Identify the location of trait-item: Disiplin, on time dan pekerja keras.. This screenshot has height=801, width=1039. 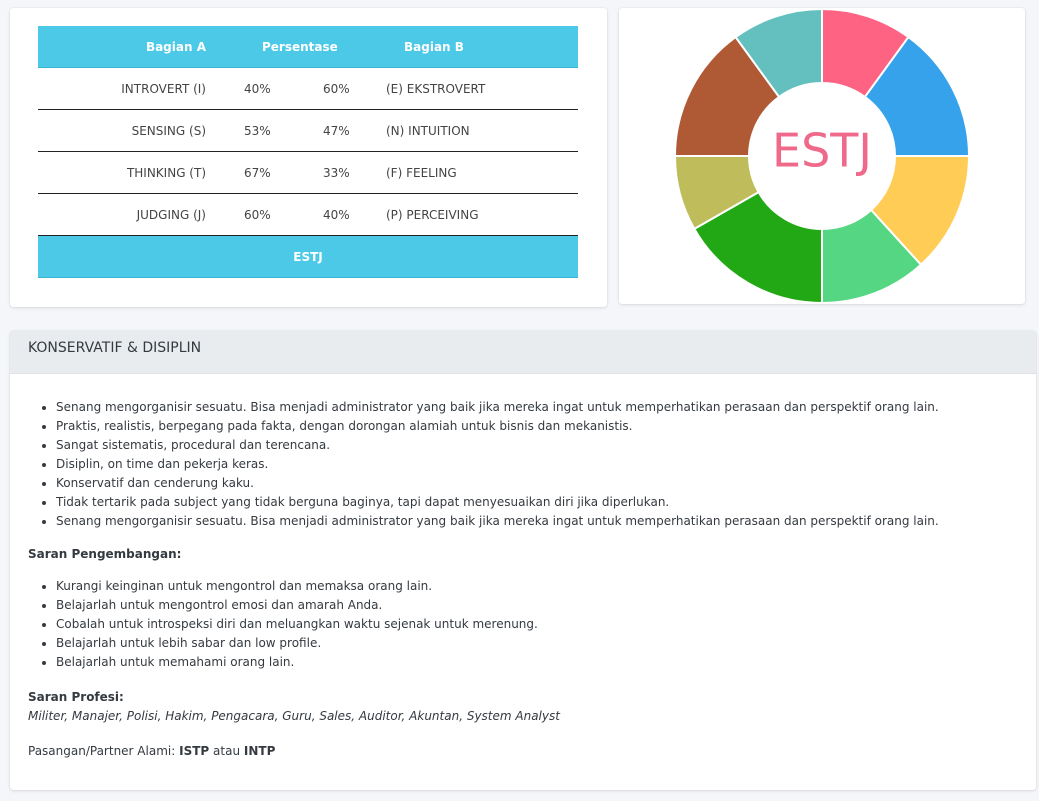
(537, 464).